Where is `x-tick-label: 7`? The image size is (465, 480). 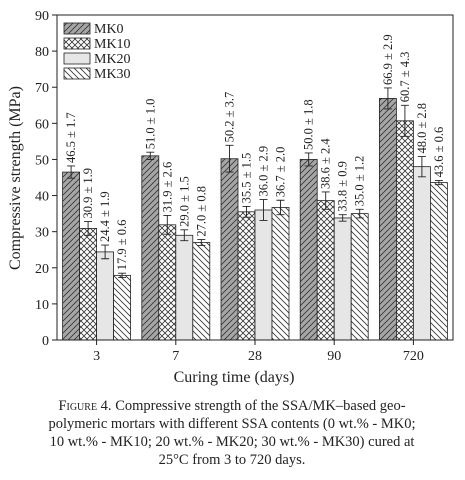
x-tick-label: 7 is located at coordinates (175, 356).